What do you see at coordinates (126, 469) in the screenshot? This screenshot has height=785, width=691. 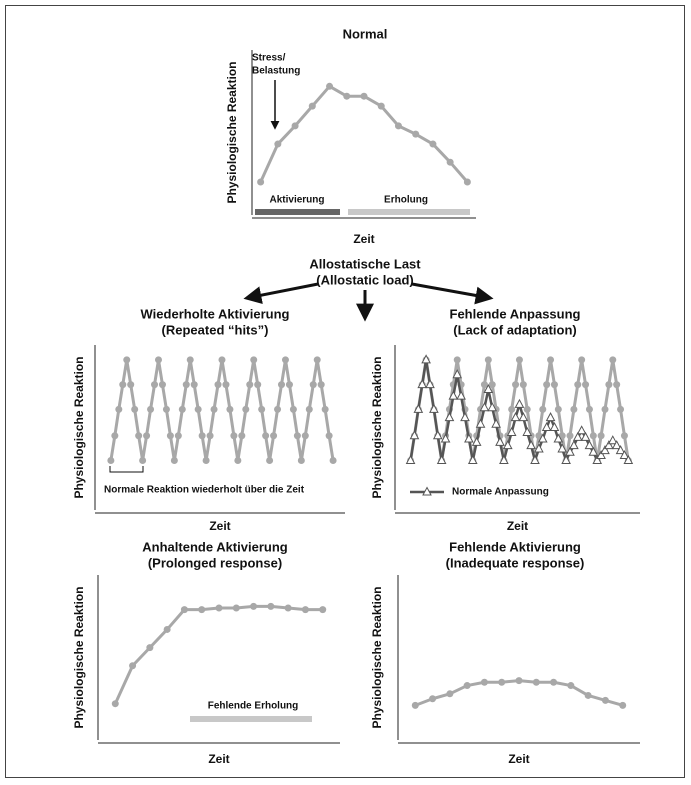 I see `bracket` at bounding box center [126, 469].